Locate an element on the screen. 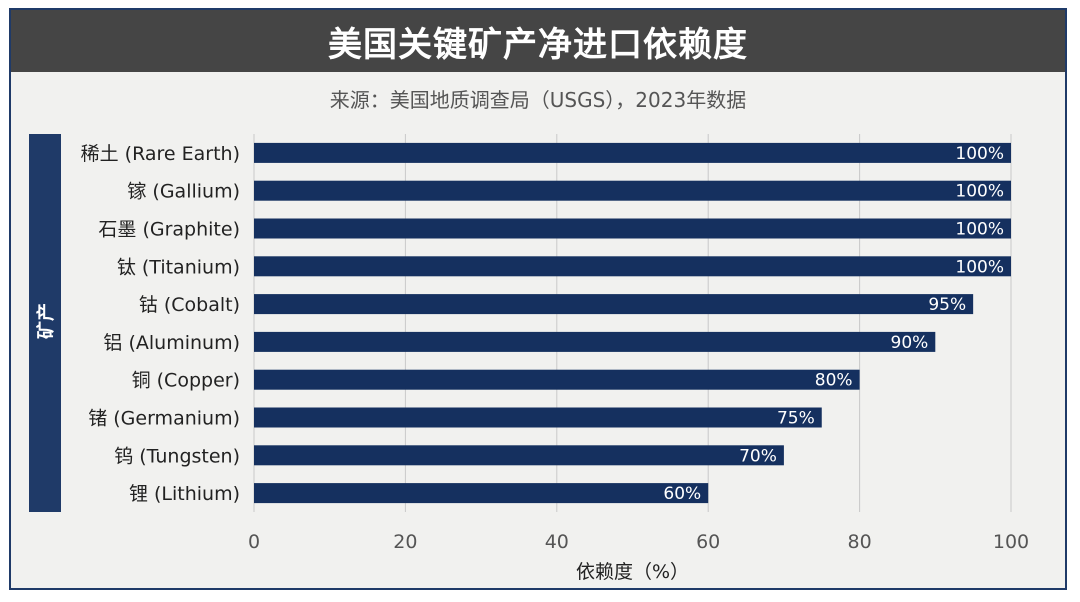 This screenshot has height=602, width=1080. category-label: 稀土 (Rare Earth) is located at coordinates (160, 154).